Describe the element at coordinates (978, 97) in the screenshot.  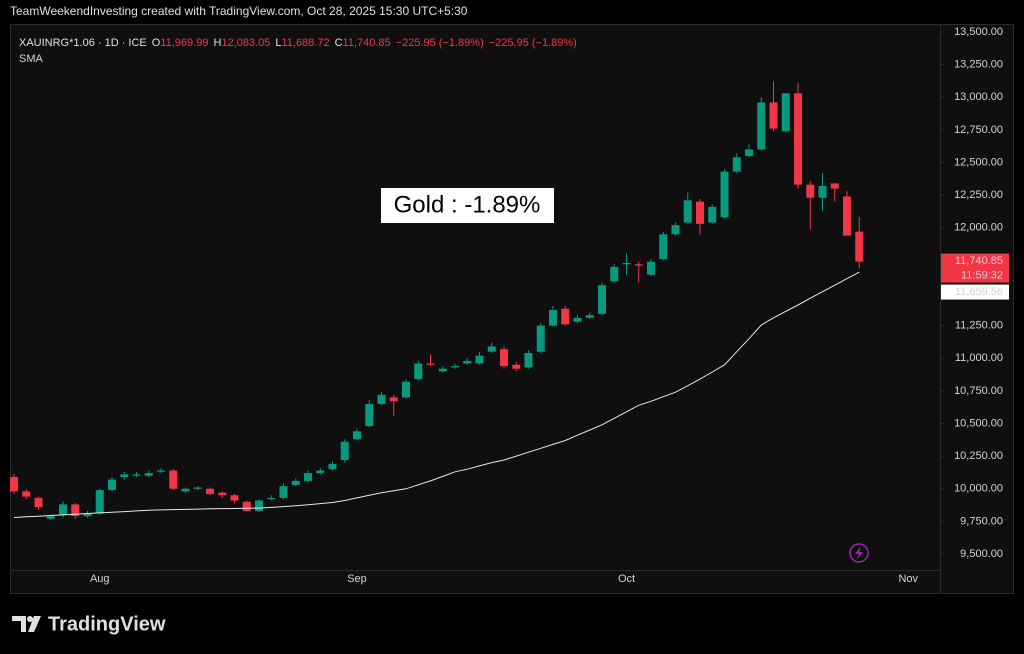
I see `y-tick-label: 13,000.00` at that location.